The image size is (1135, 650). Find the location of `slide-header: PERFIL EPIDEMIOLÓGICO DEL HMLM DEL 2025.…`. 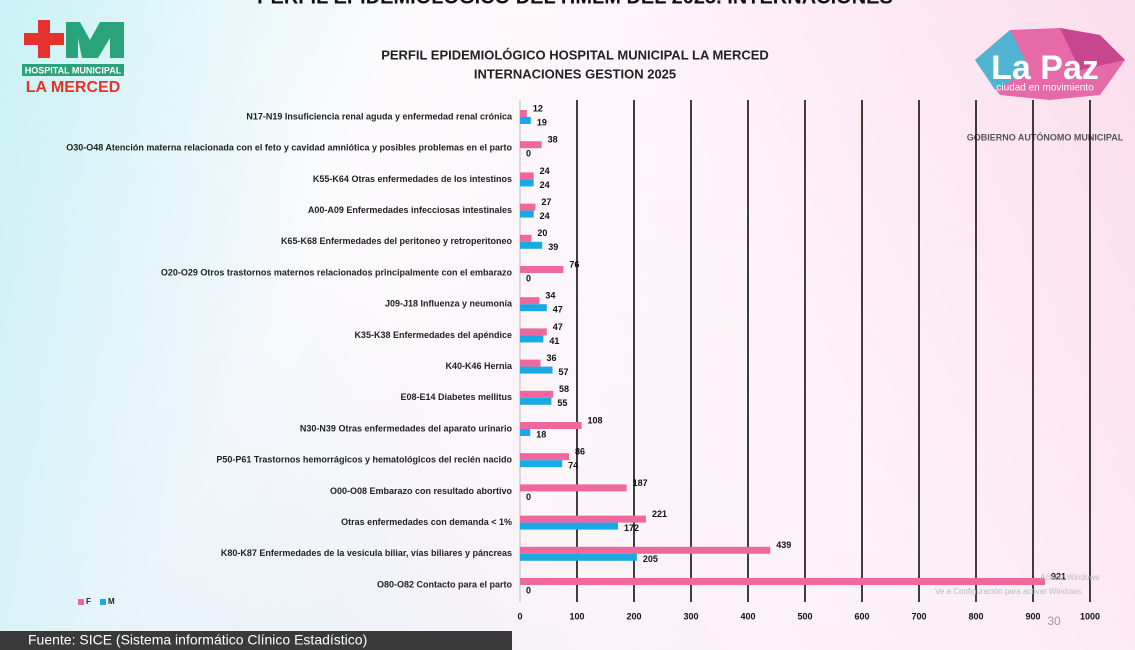

slide-header: PERFIL EPIDEMIOLÓGICO DEL HMLM DEL 2025.… is located at coordinates (575, 4).